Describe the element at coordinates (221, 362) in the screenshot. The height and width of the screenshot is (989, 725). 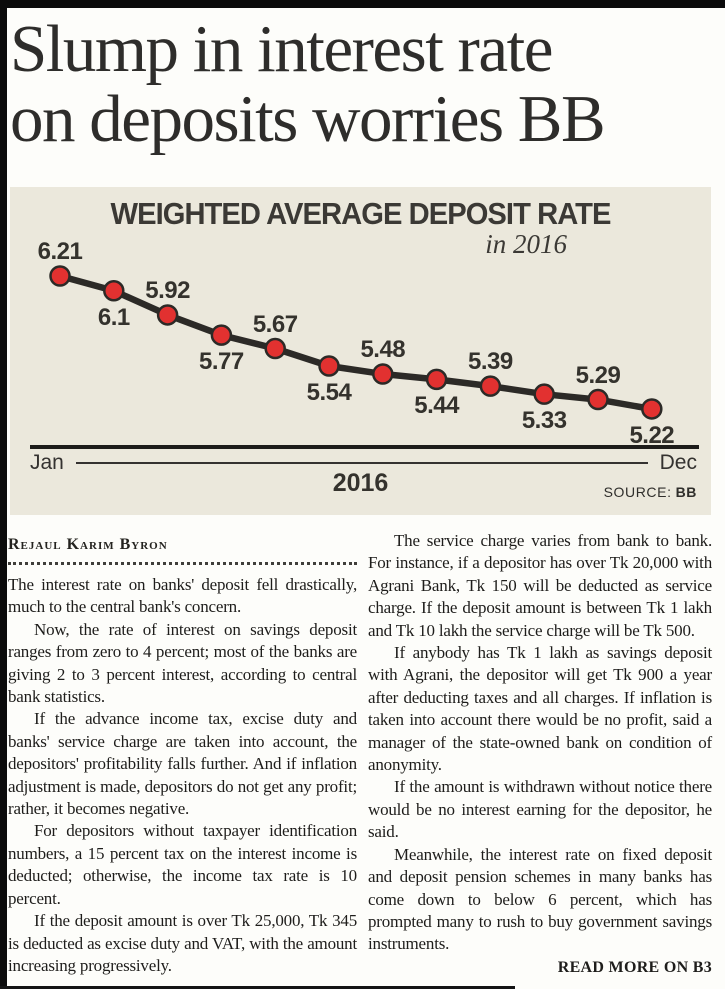
I see `data-point-label: 5.77` at that location.